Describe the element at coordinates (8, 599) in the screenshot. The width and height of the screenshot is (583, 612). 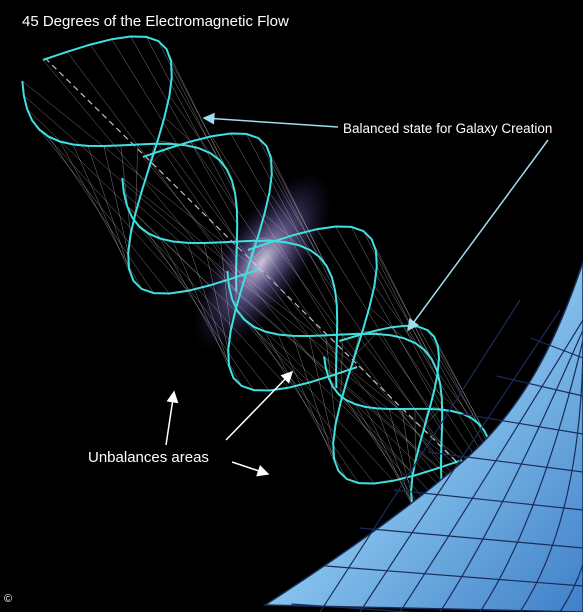
I see `copyright-symbol: ©` at that location.